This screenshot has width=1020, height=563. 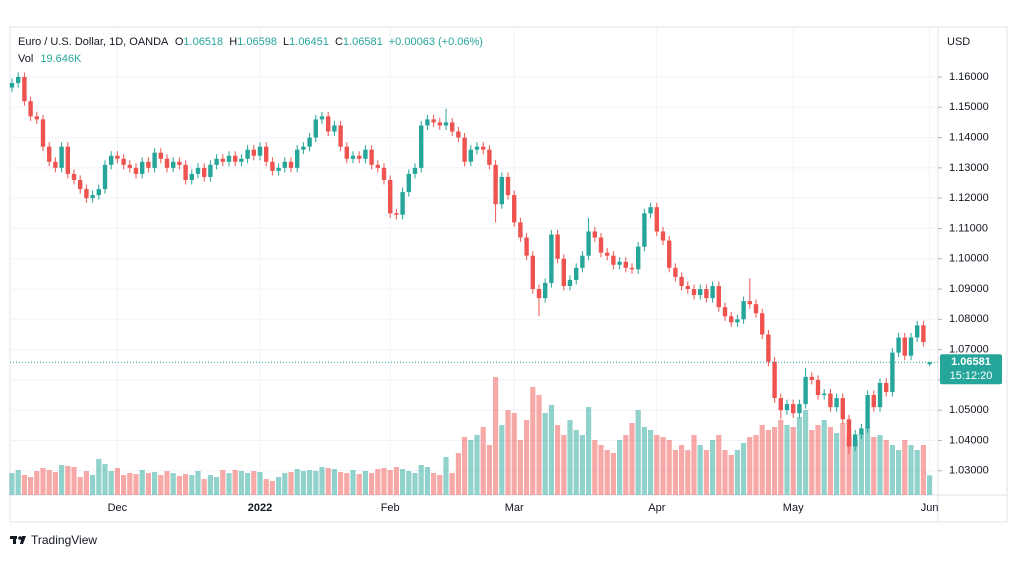 What do you see at coordinates (968, 228) in the screenshot?
I see `y-tick-label: 1.11000` at bounding box center [968, 228].